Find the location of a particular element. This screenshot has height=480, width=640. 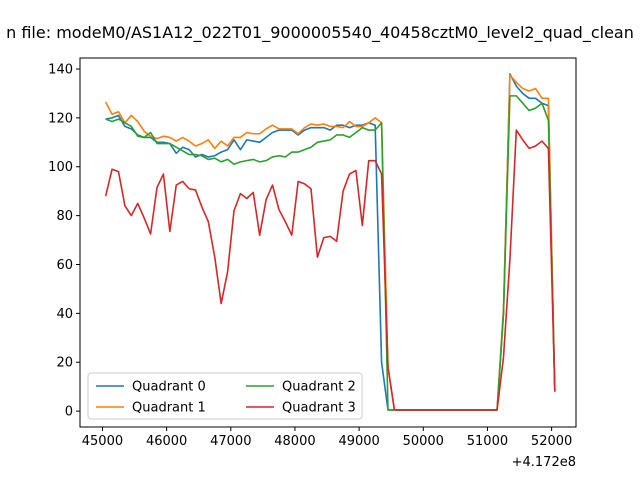

x-tick-label: 47000 is located at coordinates (230, 441).